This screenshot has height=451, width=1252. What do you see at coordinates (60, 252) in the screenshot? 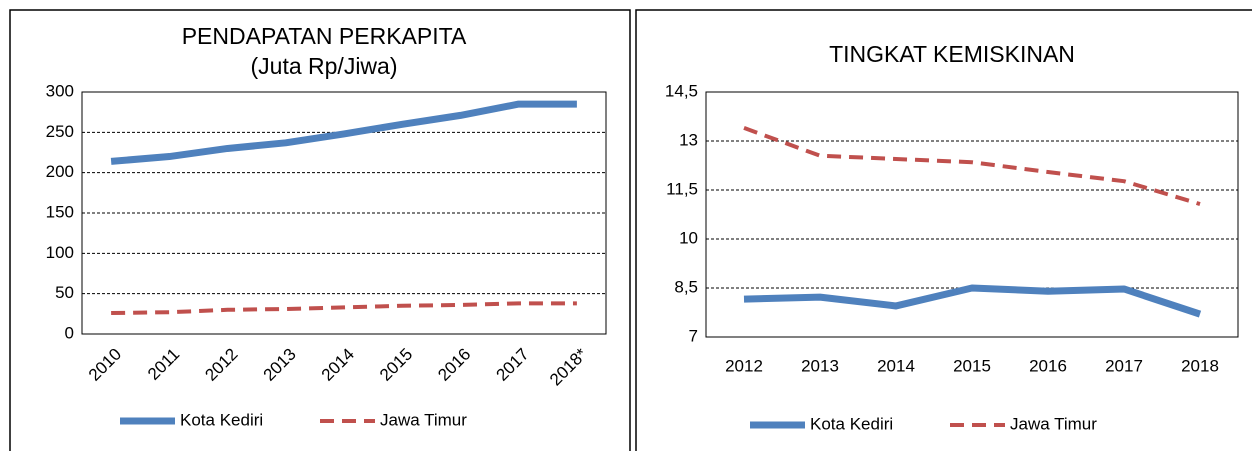
I see `y-tick-label: 100` at bounding box center [60, 252].